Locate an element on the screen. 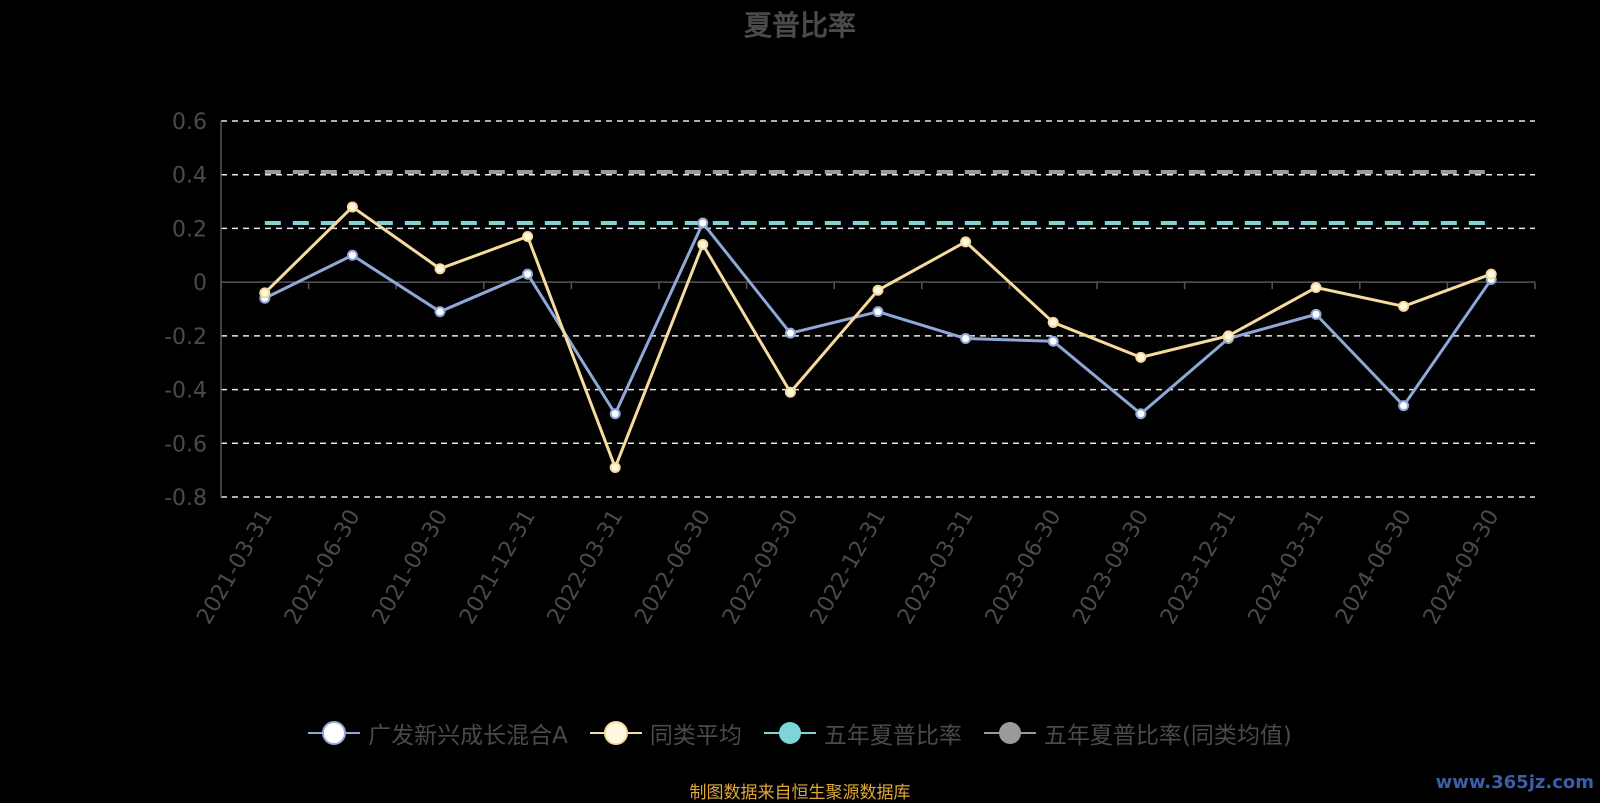  legend-item-peer-average: 同类平均 is located at coordinates (665, 733).